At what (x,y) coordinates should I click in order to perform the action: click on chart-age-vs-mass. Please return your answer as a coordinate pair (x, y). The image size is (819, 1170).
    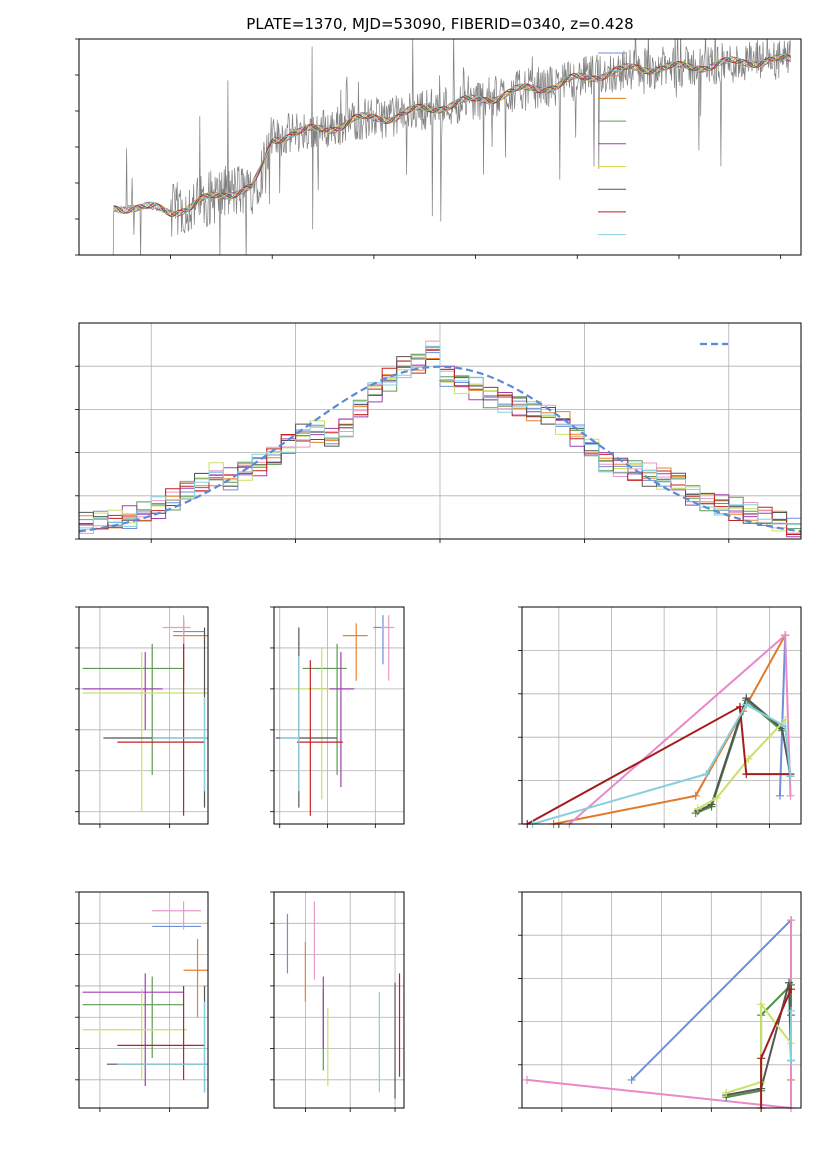
    Looking at the image, I should click on (337, 717).